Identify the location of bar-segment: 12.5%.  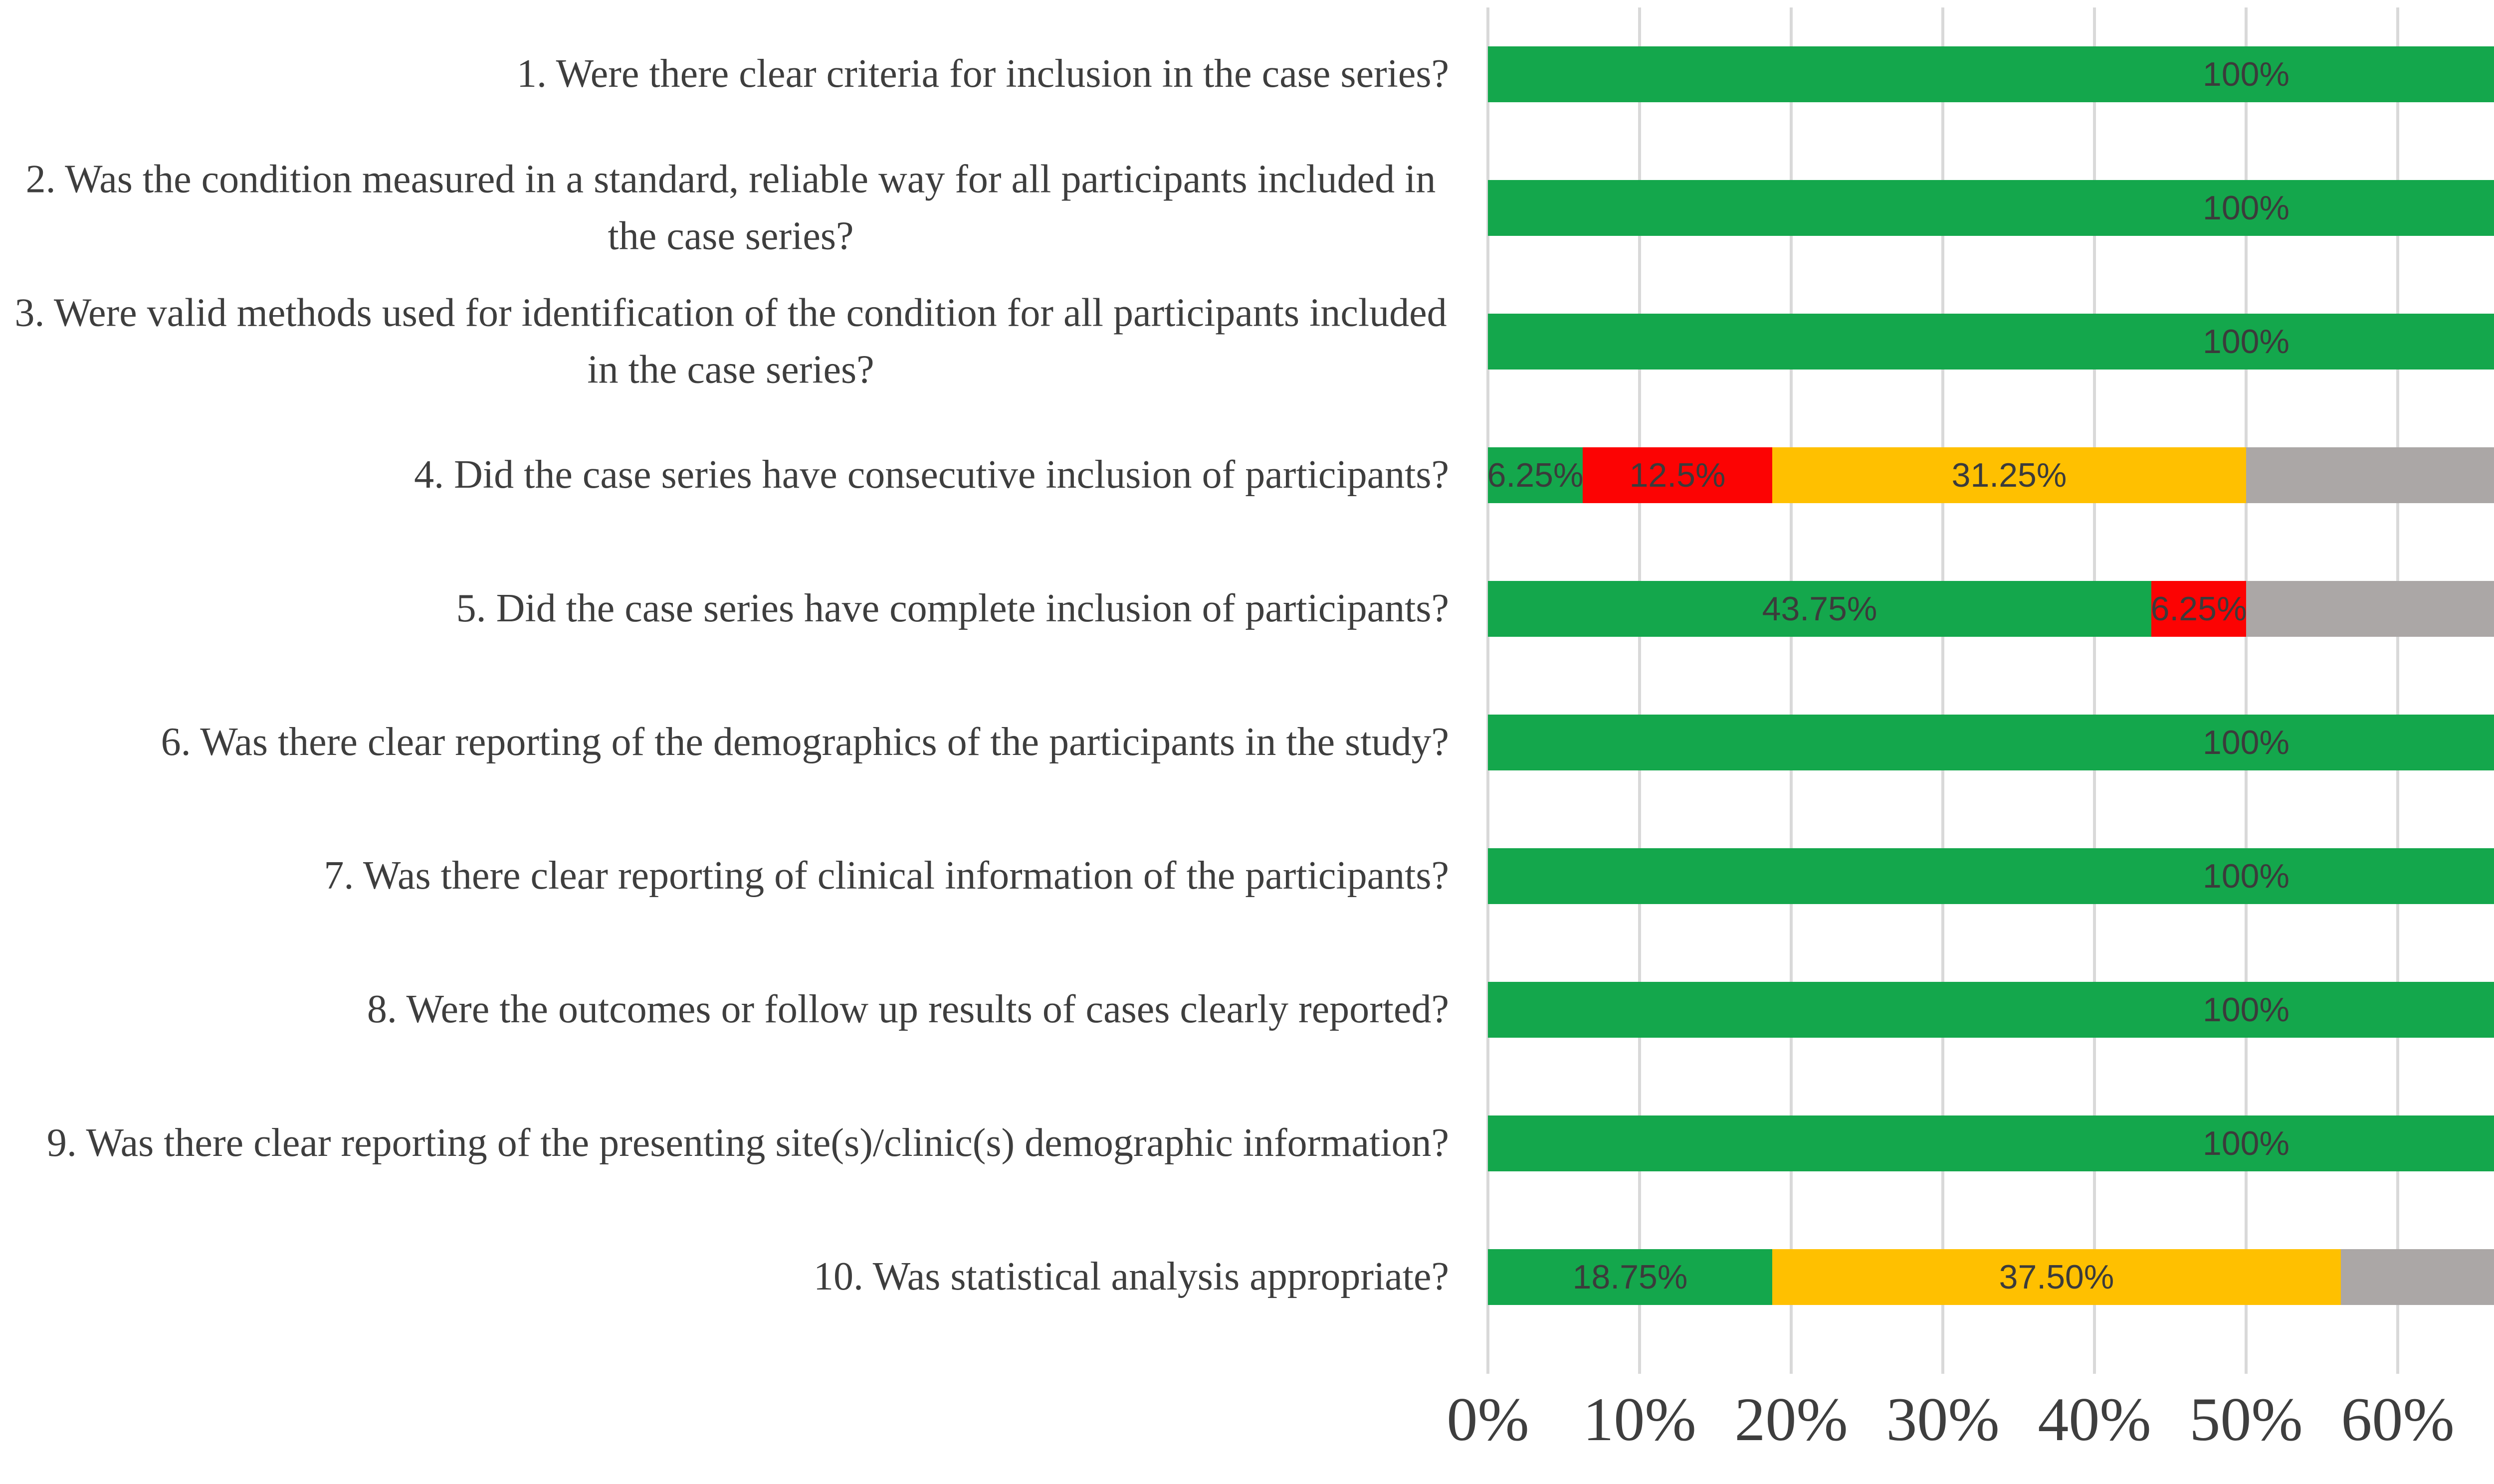
(1677, 475).